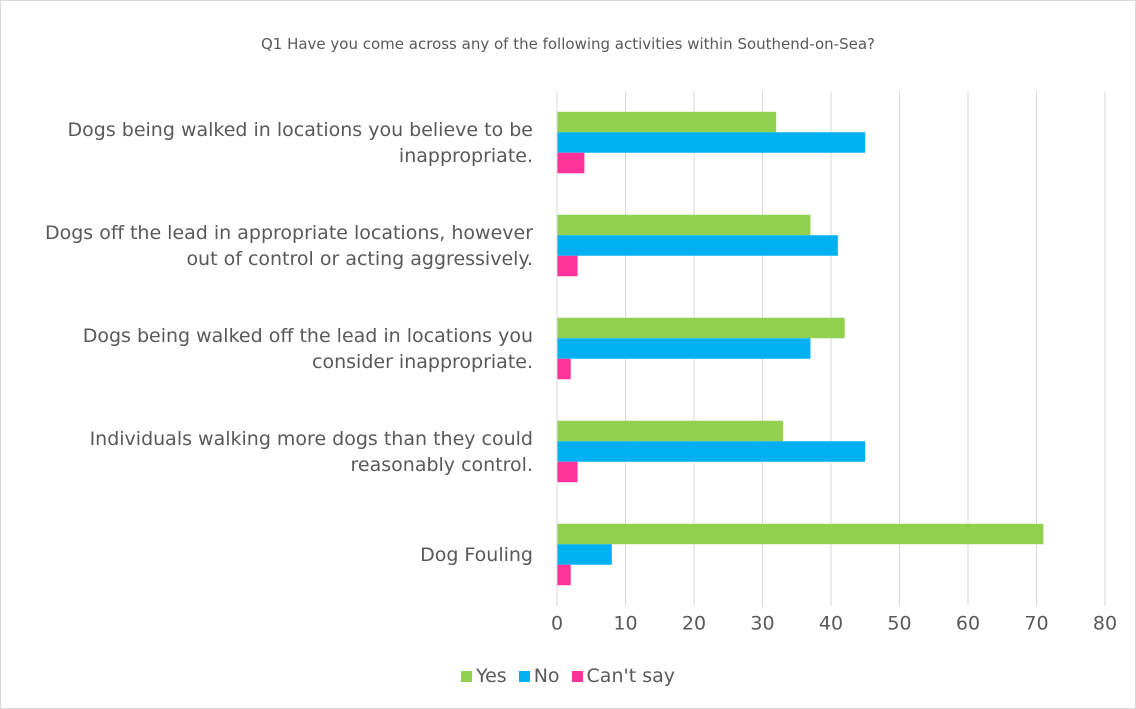 This screenshot has width=1136, height=709. What do you see at coordinates (630, 676) in the screenshot?
I see `legend-label: Can't say` at bounding box center [630, 676].